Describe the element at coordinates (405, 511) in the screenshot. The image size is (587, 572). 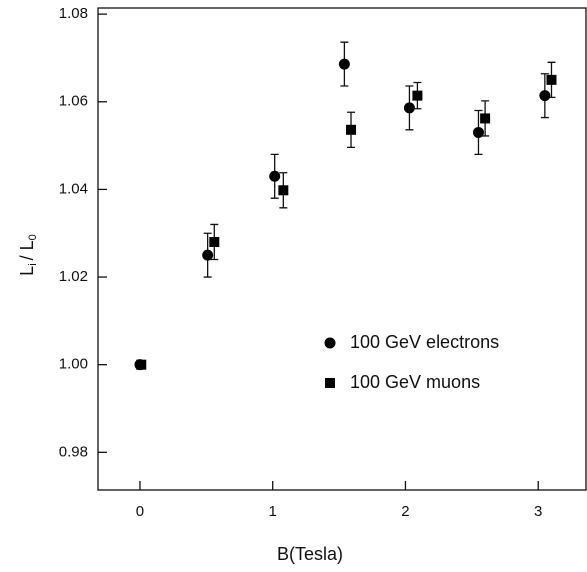
I see `x-tick-label: 2` at that location.